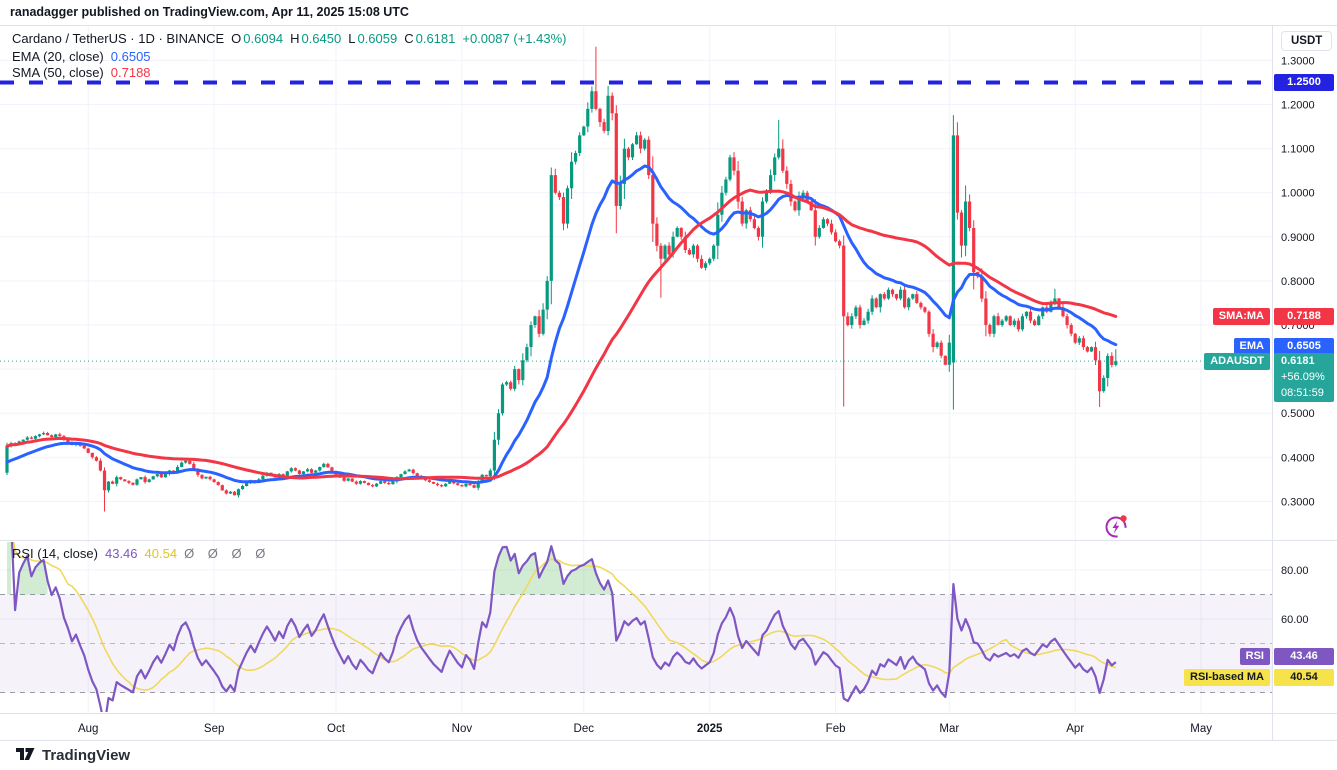 The image size is (1337, 770). Describe the element at coordinates (668, 755) in the screenshot. I see `footer: TradingView` at that location.